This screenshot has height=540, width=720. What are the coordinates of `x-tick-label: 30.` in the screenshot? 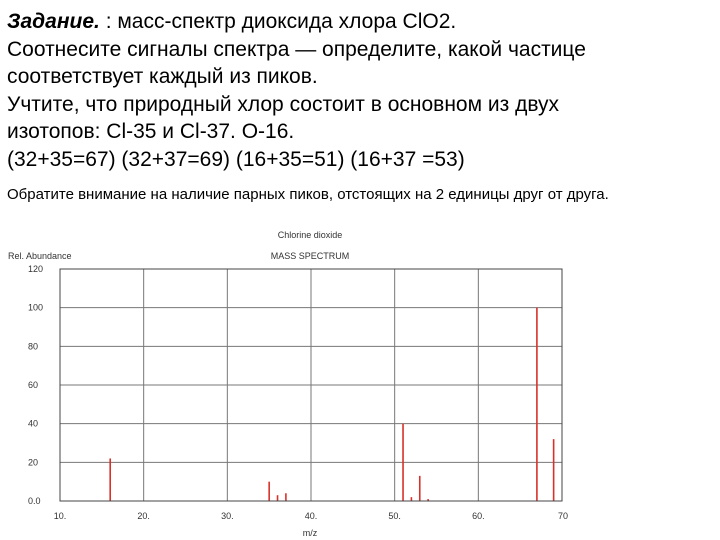 It's located at (227, 516).